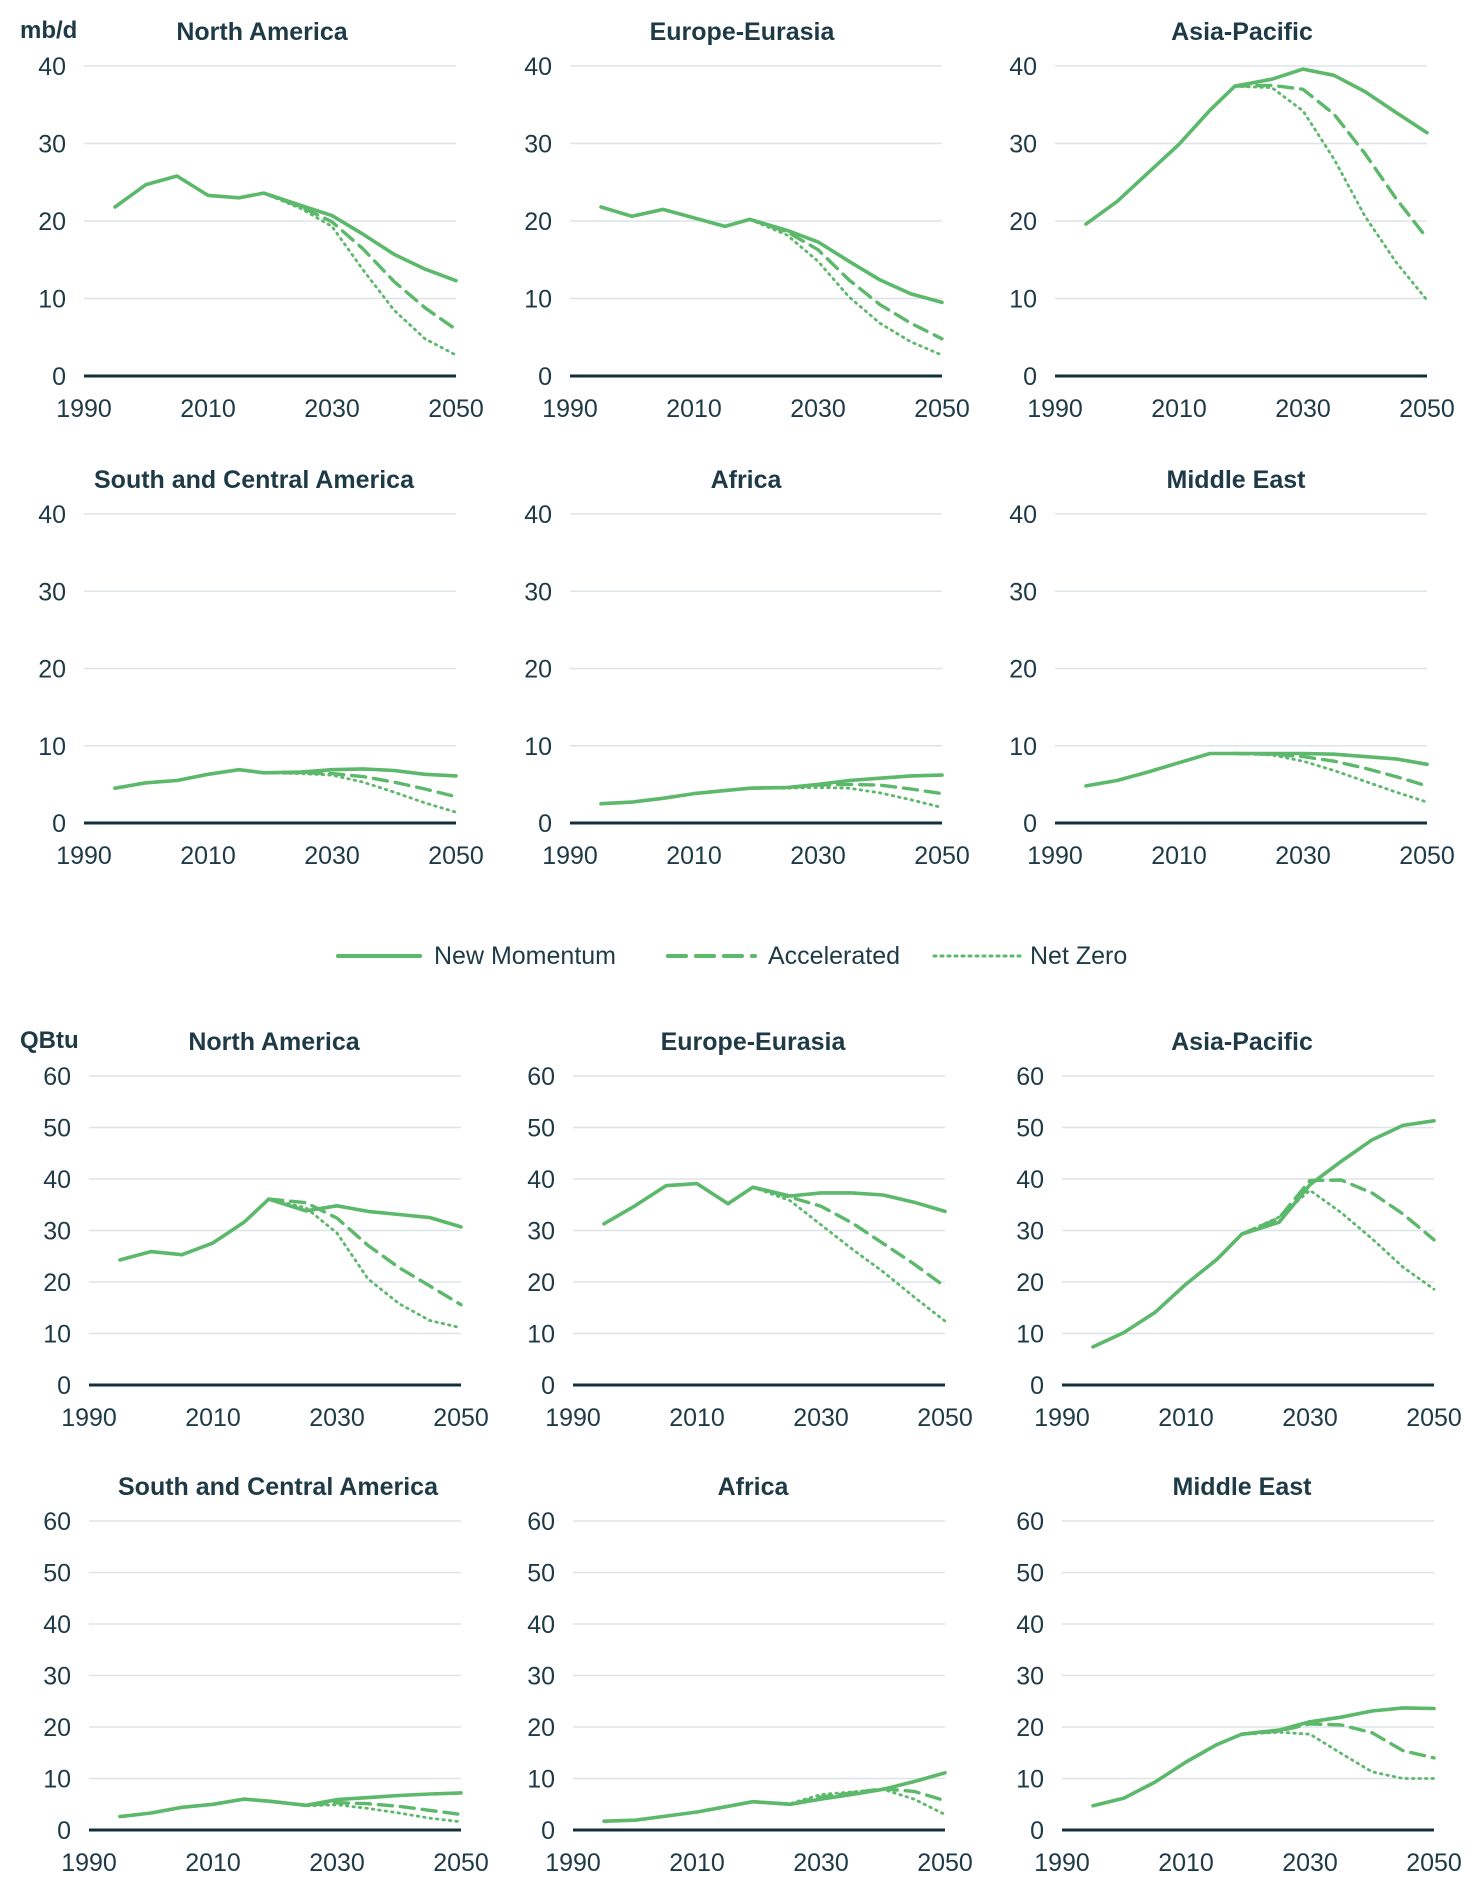  Describe the element at coordinates (1078, 956) in the screenshot. I see `legend-label-net-zero: Net Zero` at that location.